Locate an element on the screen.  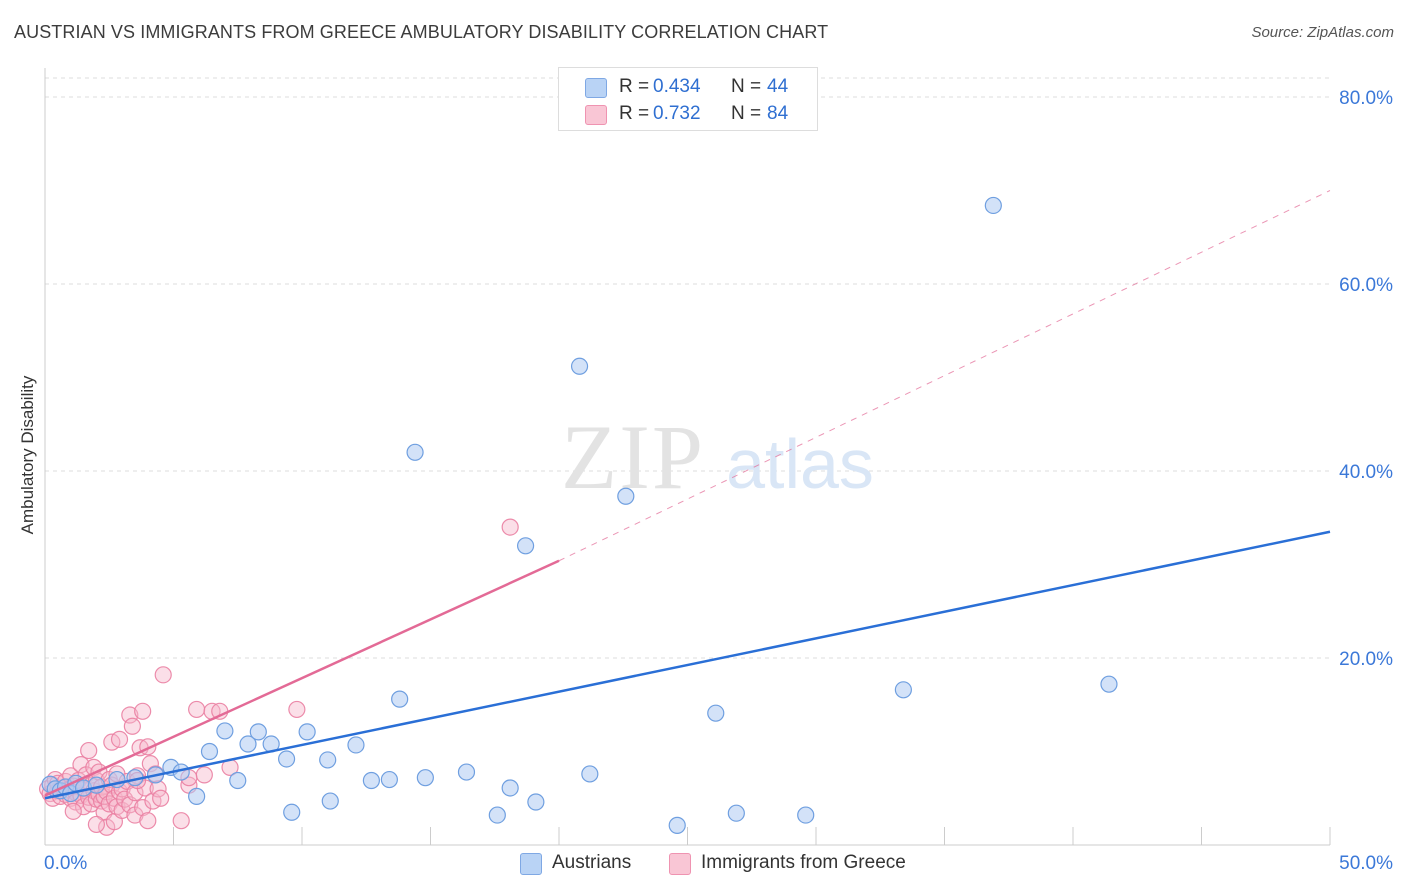
source-label: Source: ZipAtlas.com is located at coordinates (1322, 32).